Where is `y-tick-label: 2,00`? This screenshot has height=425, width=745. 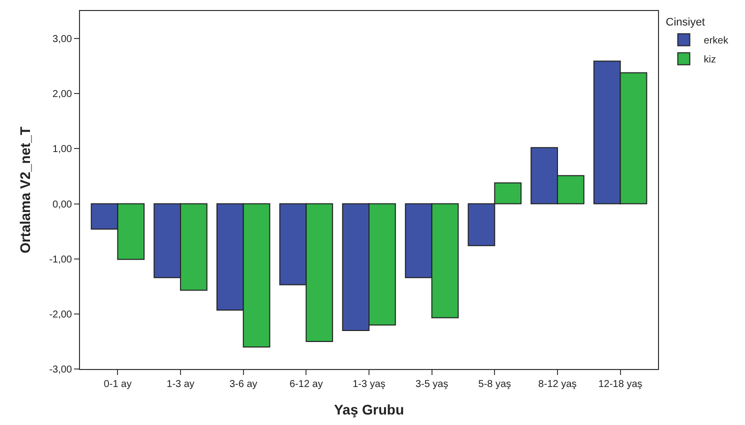
y-tick-label: 2,00 is located at coordinates (62, 94).